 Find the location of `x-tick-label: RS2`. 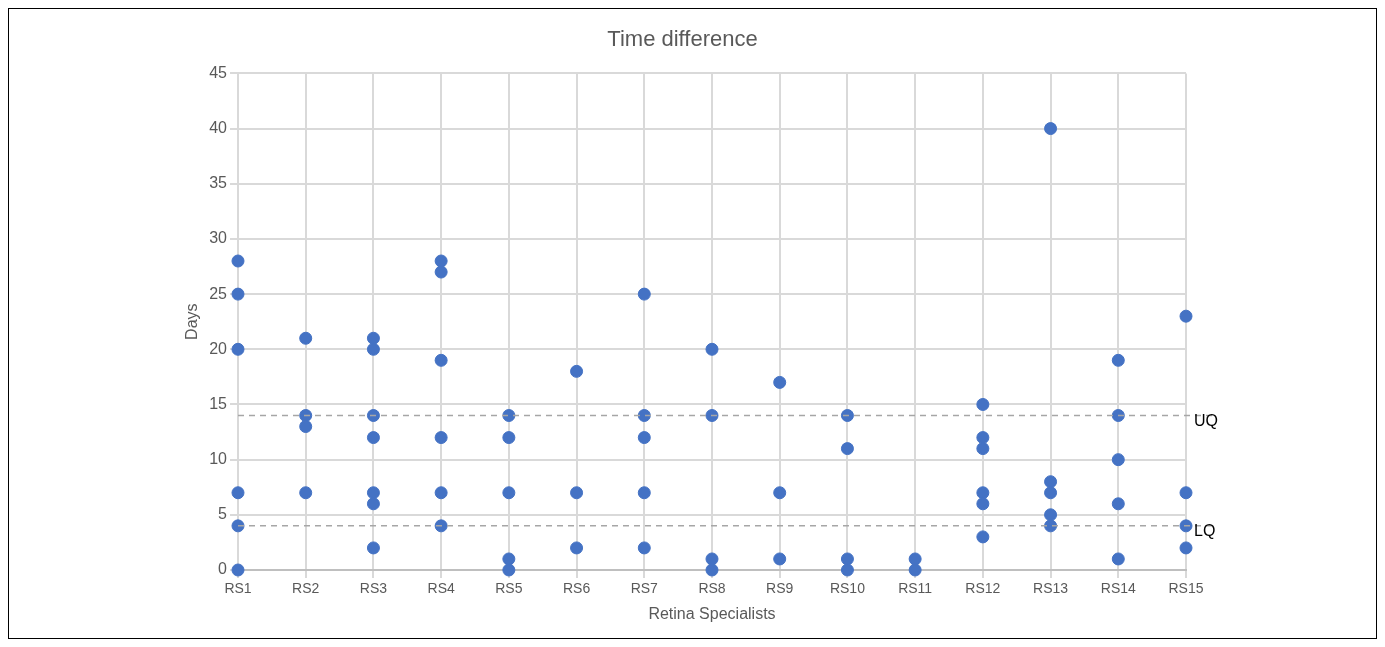

x-tick-label: RS2 is located at coordinates (306, 588).